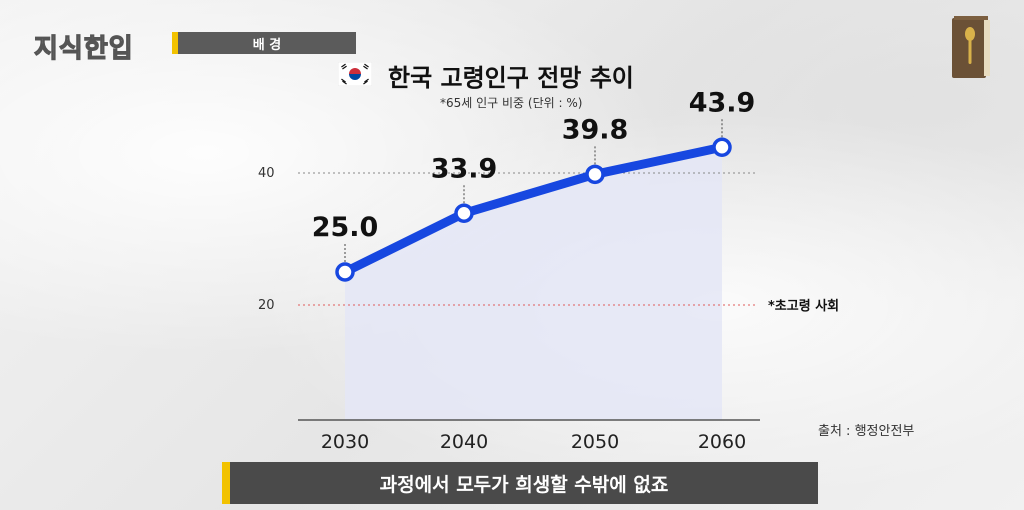  I want to click on series-line, so click(533, 209).